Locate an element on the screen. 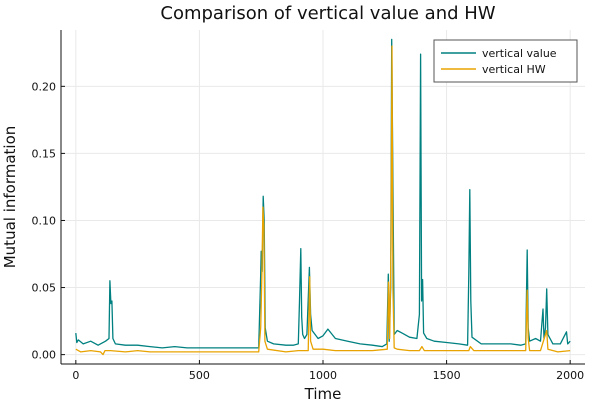 This screenshot has height=405, width=590. y-tick-label: 0.05 is located at coordinates (44, 288).